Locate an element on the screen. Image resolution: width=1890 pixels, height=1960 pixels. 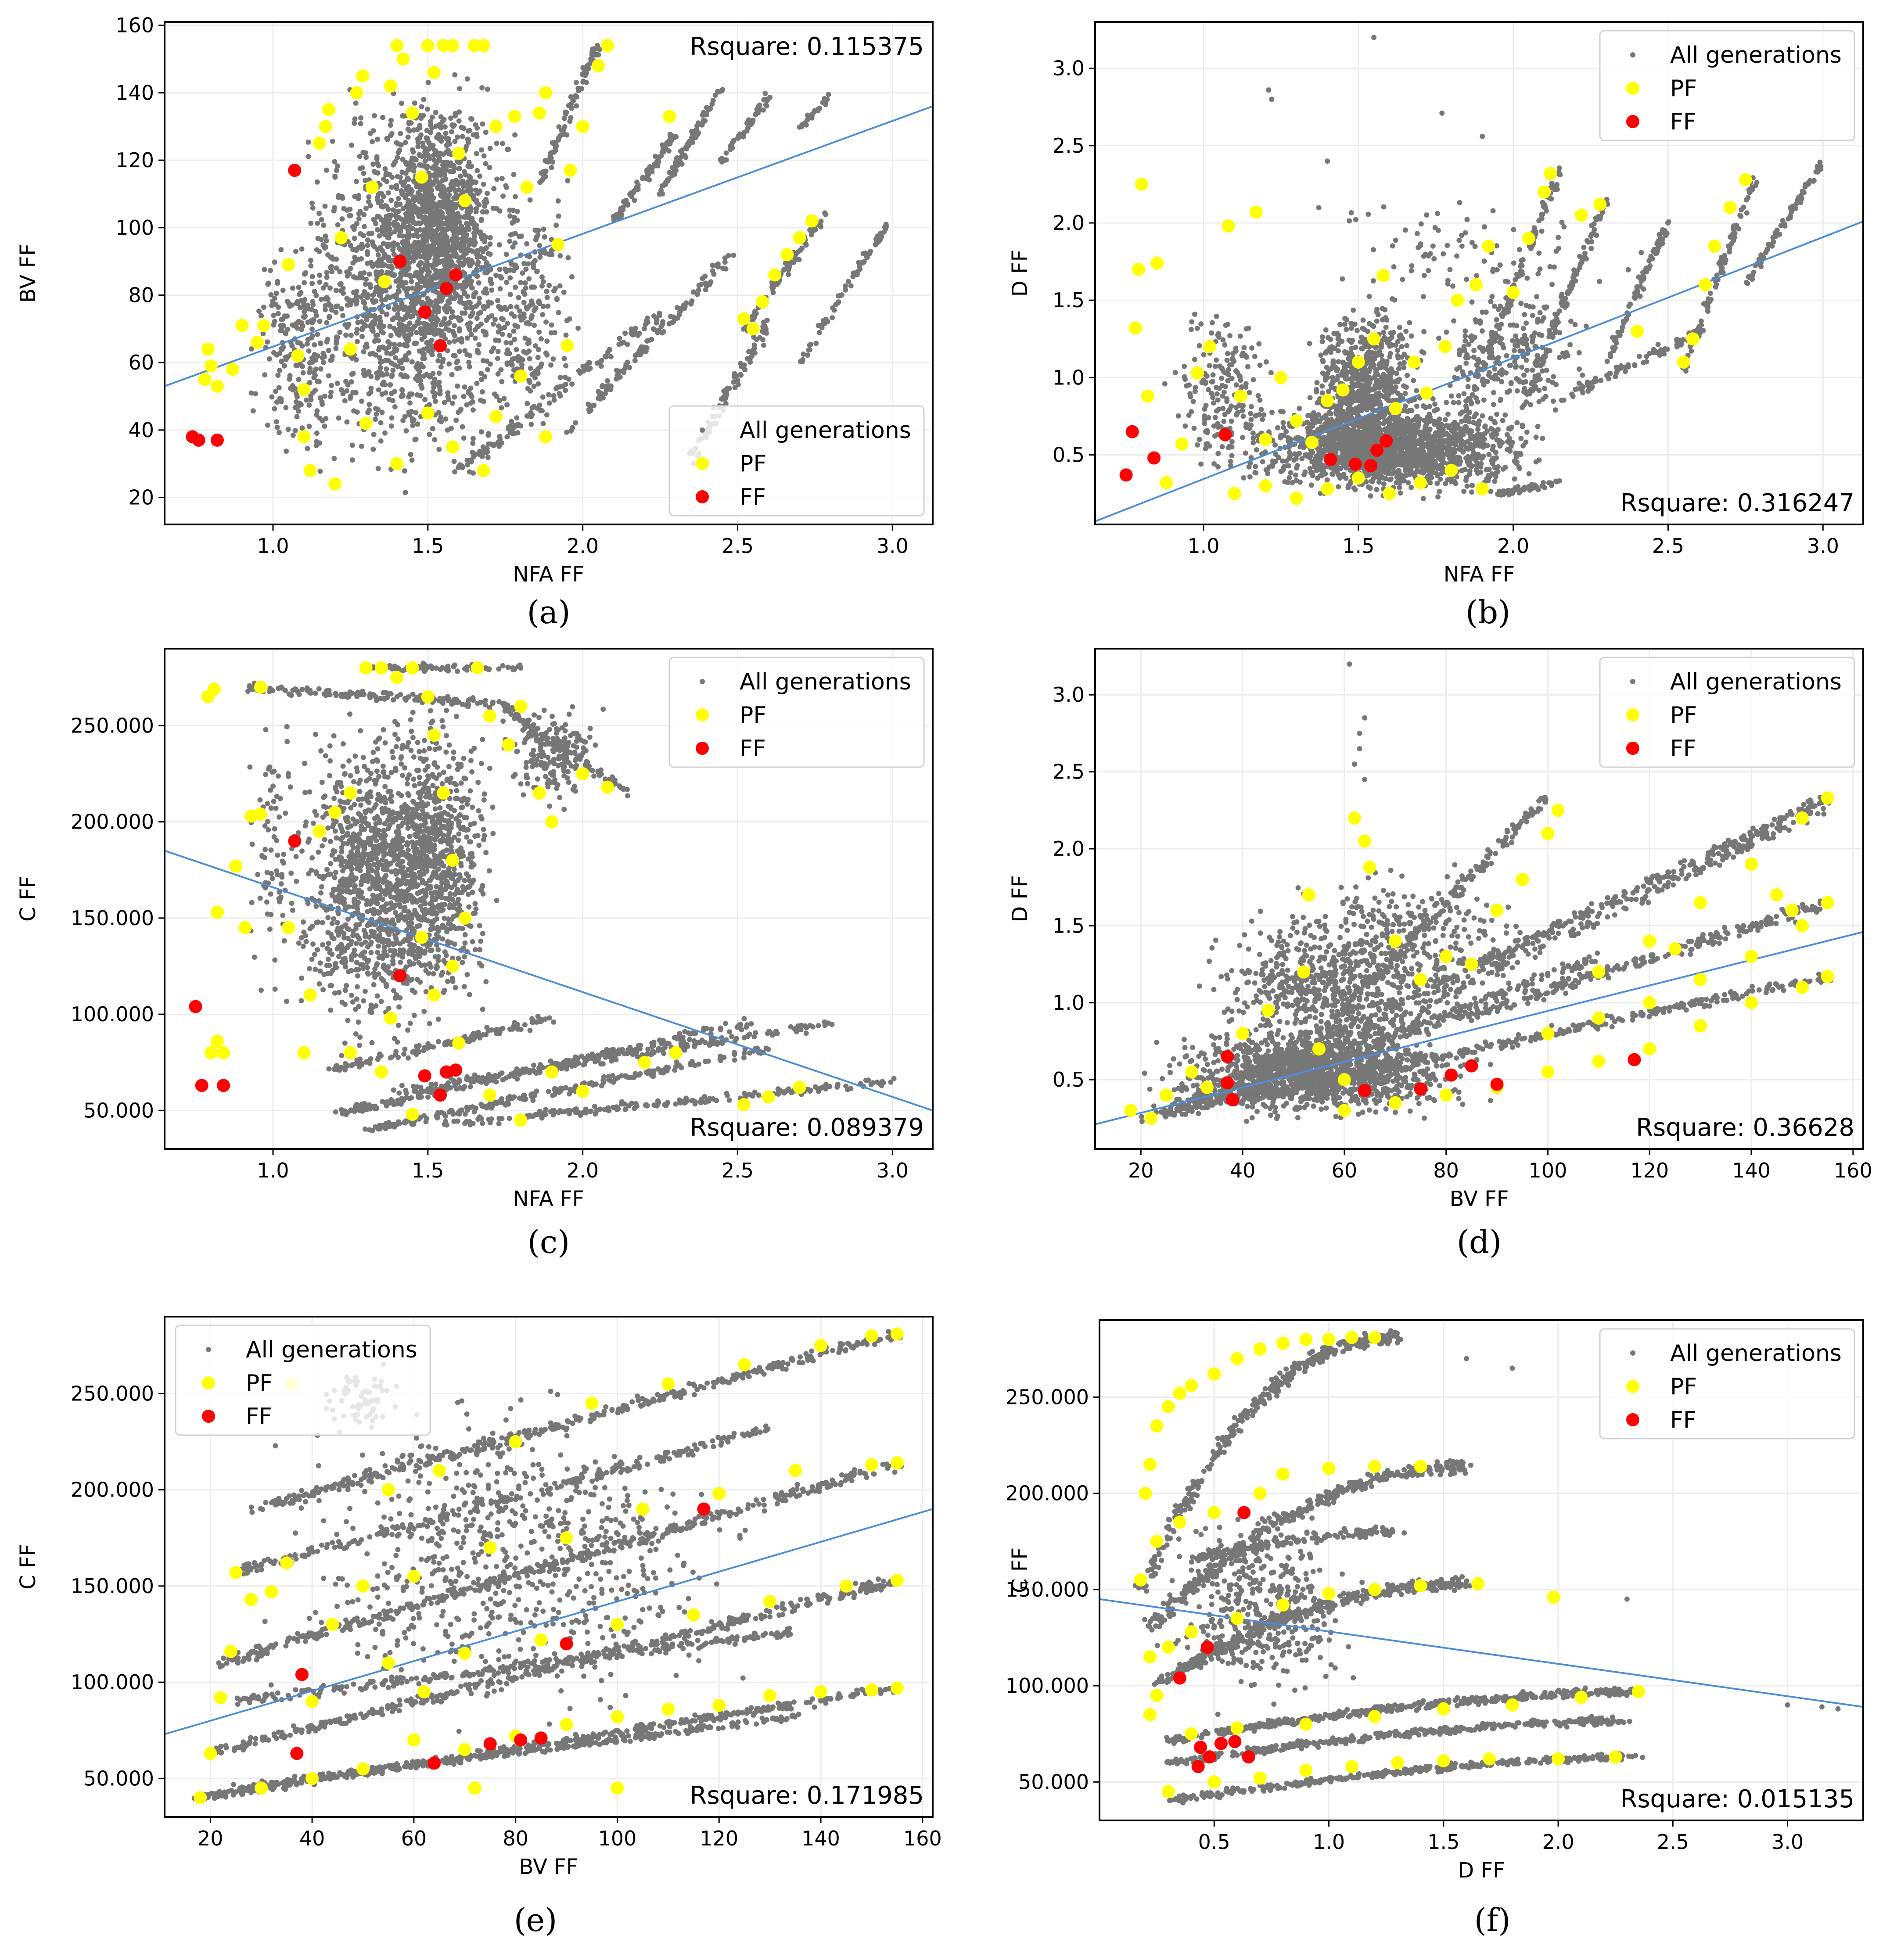
x-axis-label: NFA FF is located at coordinates (548, 574).